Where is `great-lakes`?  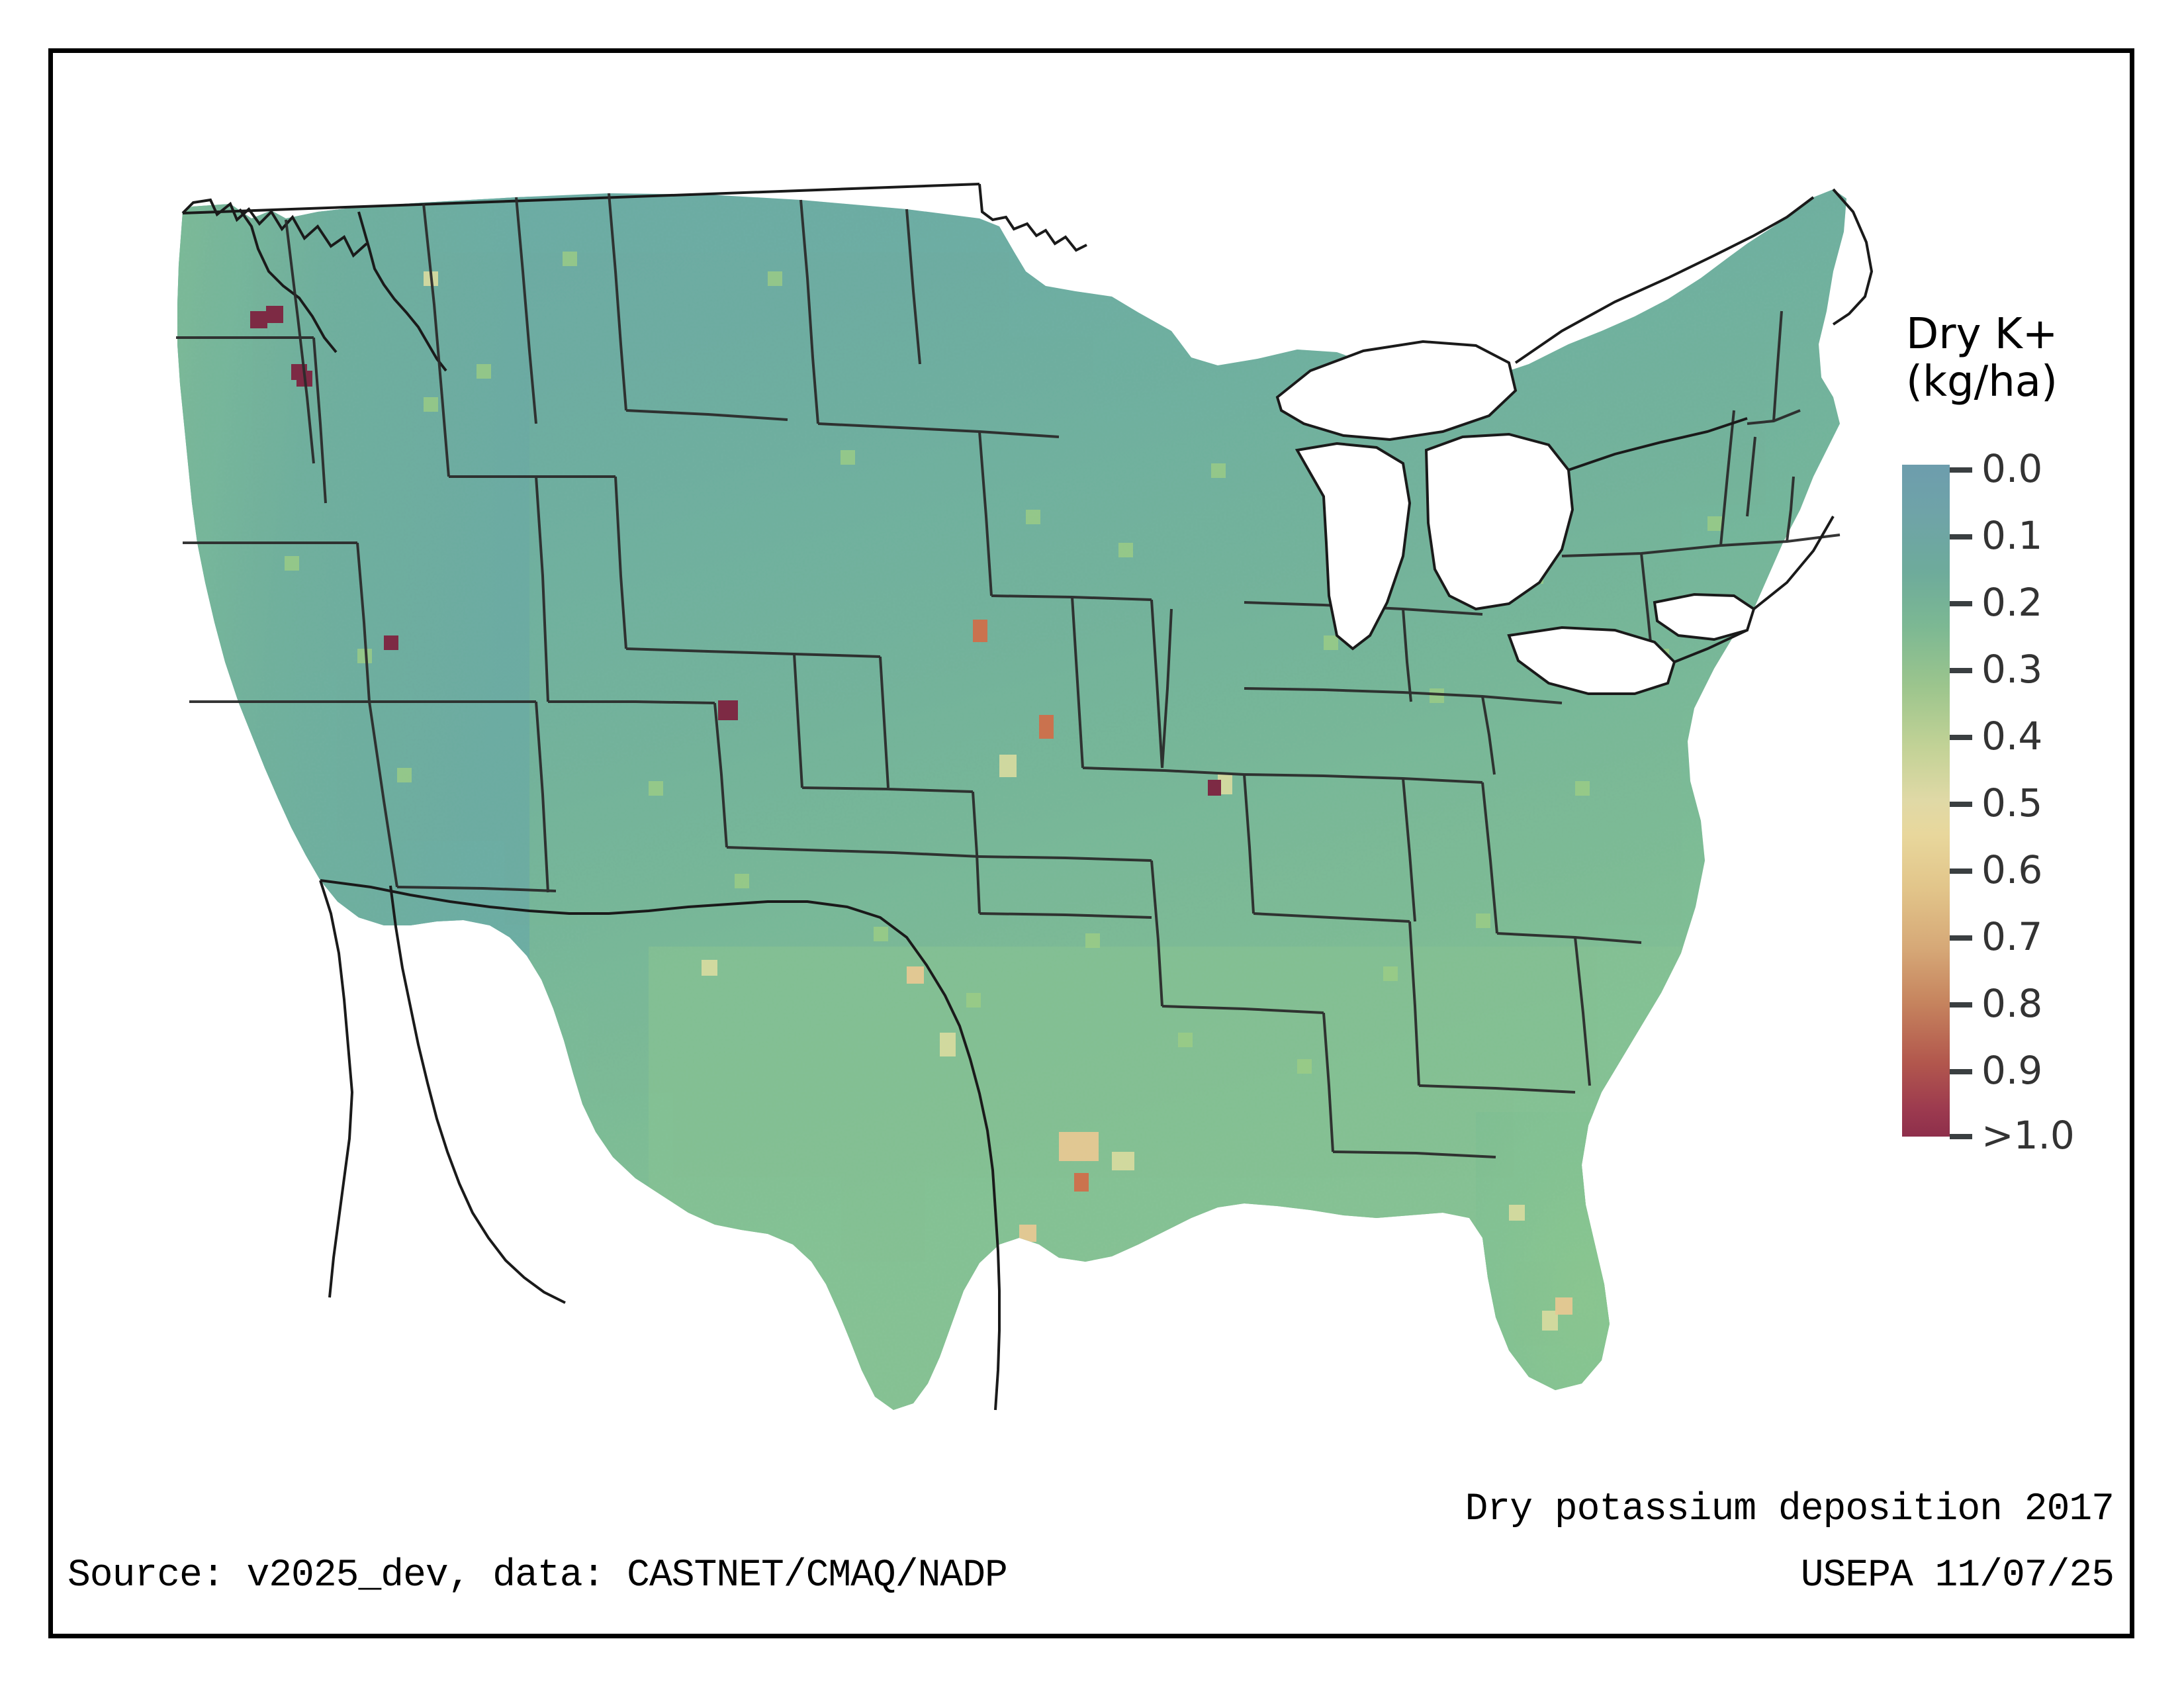
great-lakes is located at coordinates (1516, 517).